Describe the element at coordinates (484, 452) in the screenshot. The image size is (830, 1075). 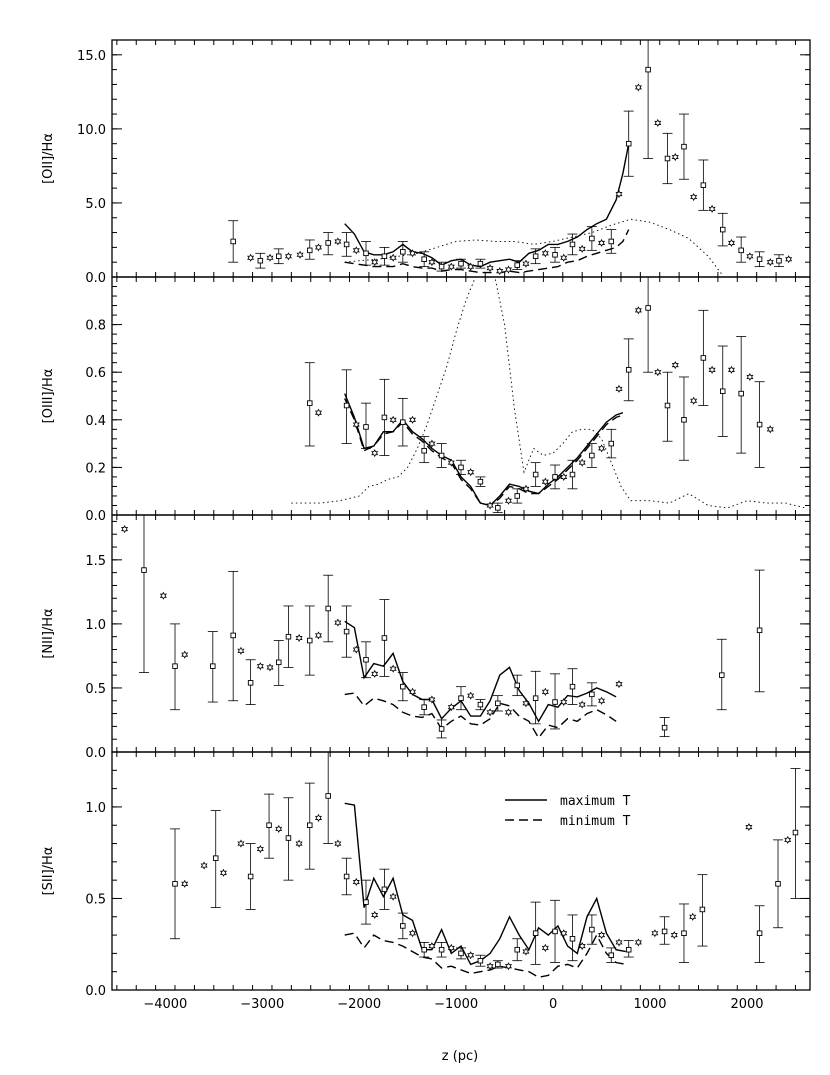
I see `minimum-t-line` at that location.